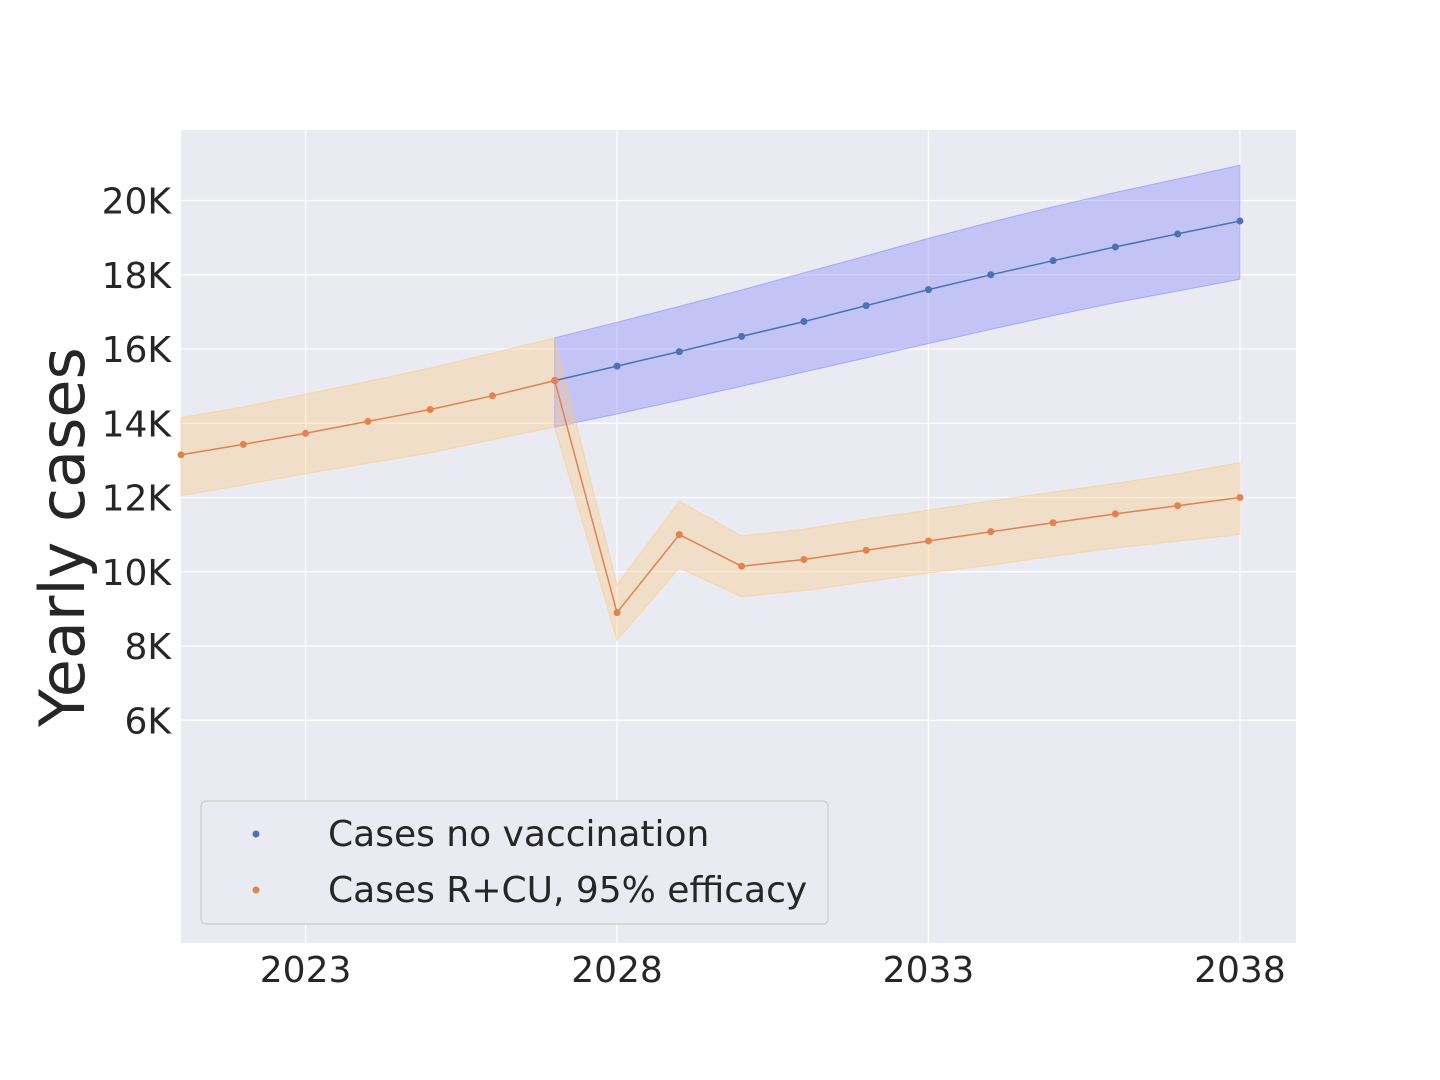 The image size is (1440, 1080). Describe the element at coordinates (148, 647) in the screenshot. I see `y-tick-label: 8K` at that location.